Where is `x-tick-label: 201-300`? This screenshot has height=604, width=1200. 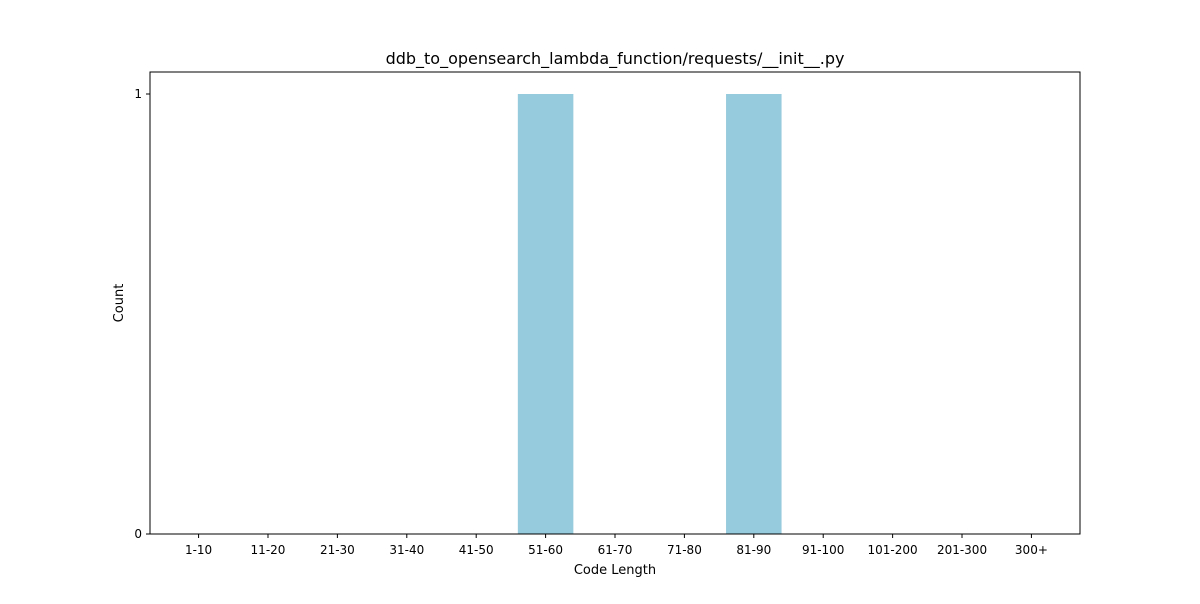
x-tick-label: 201-300 is located at coordinates (962, 550).